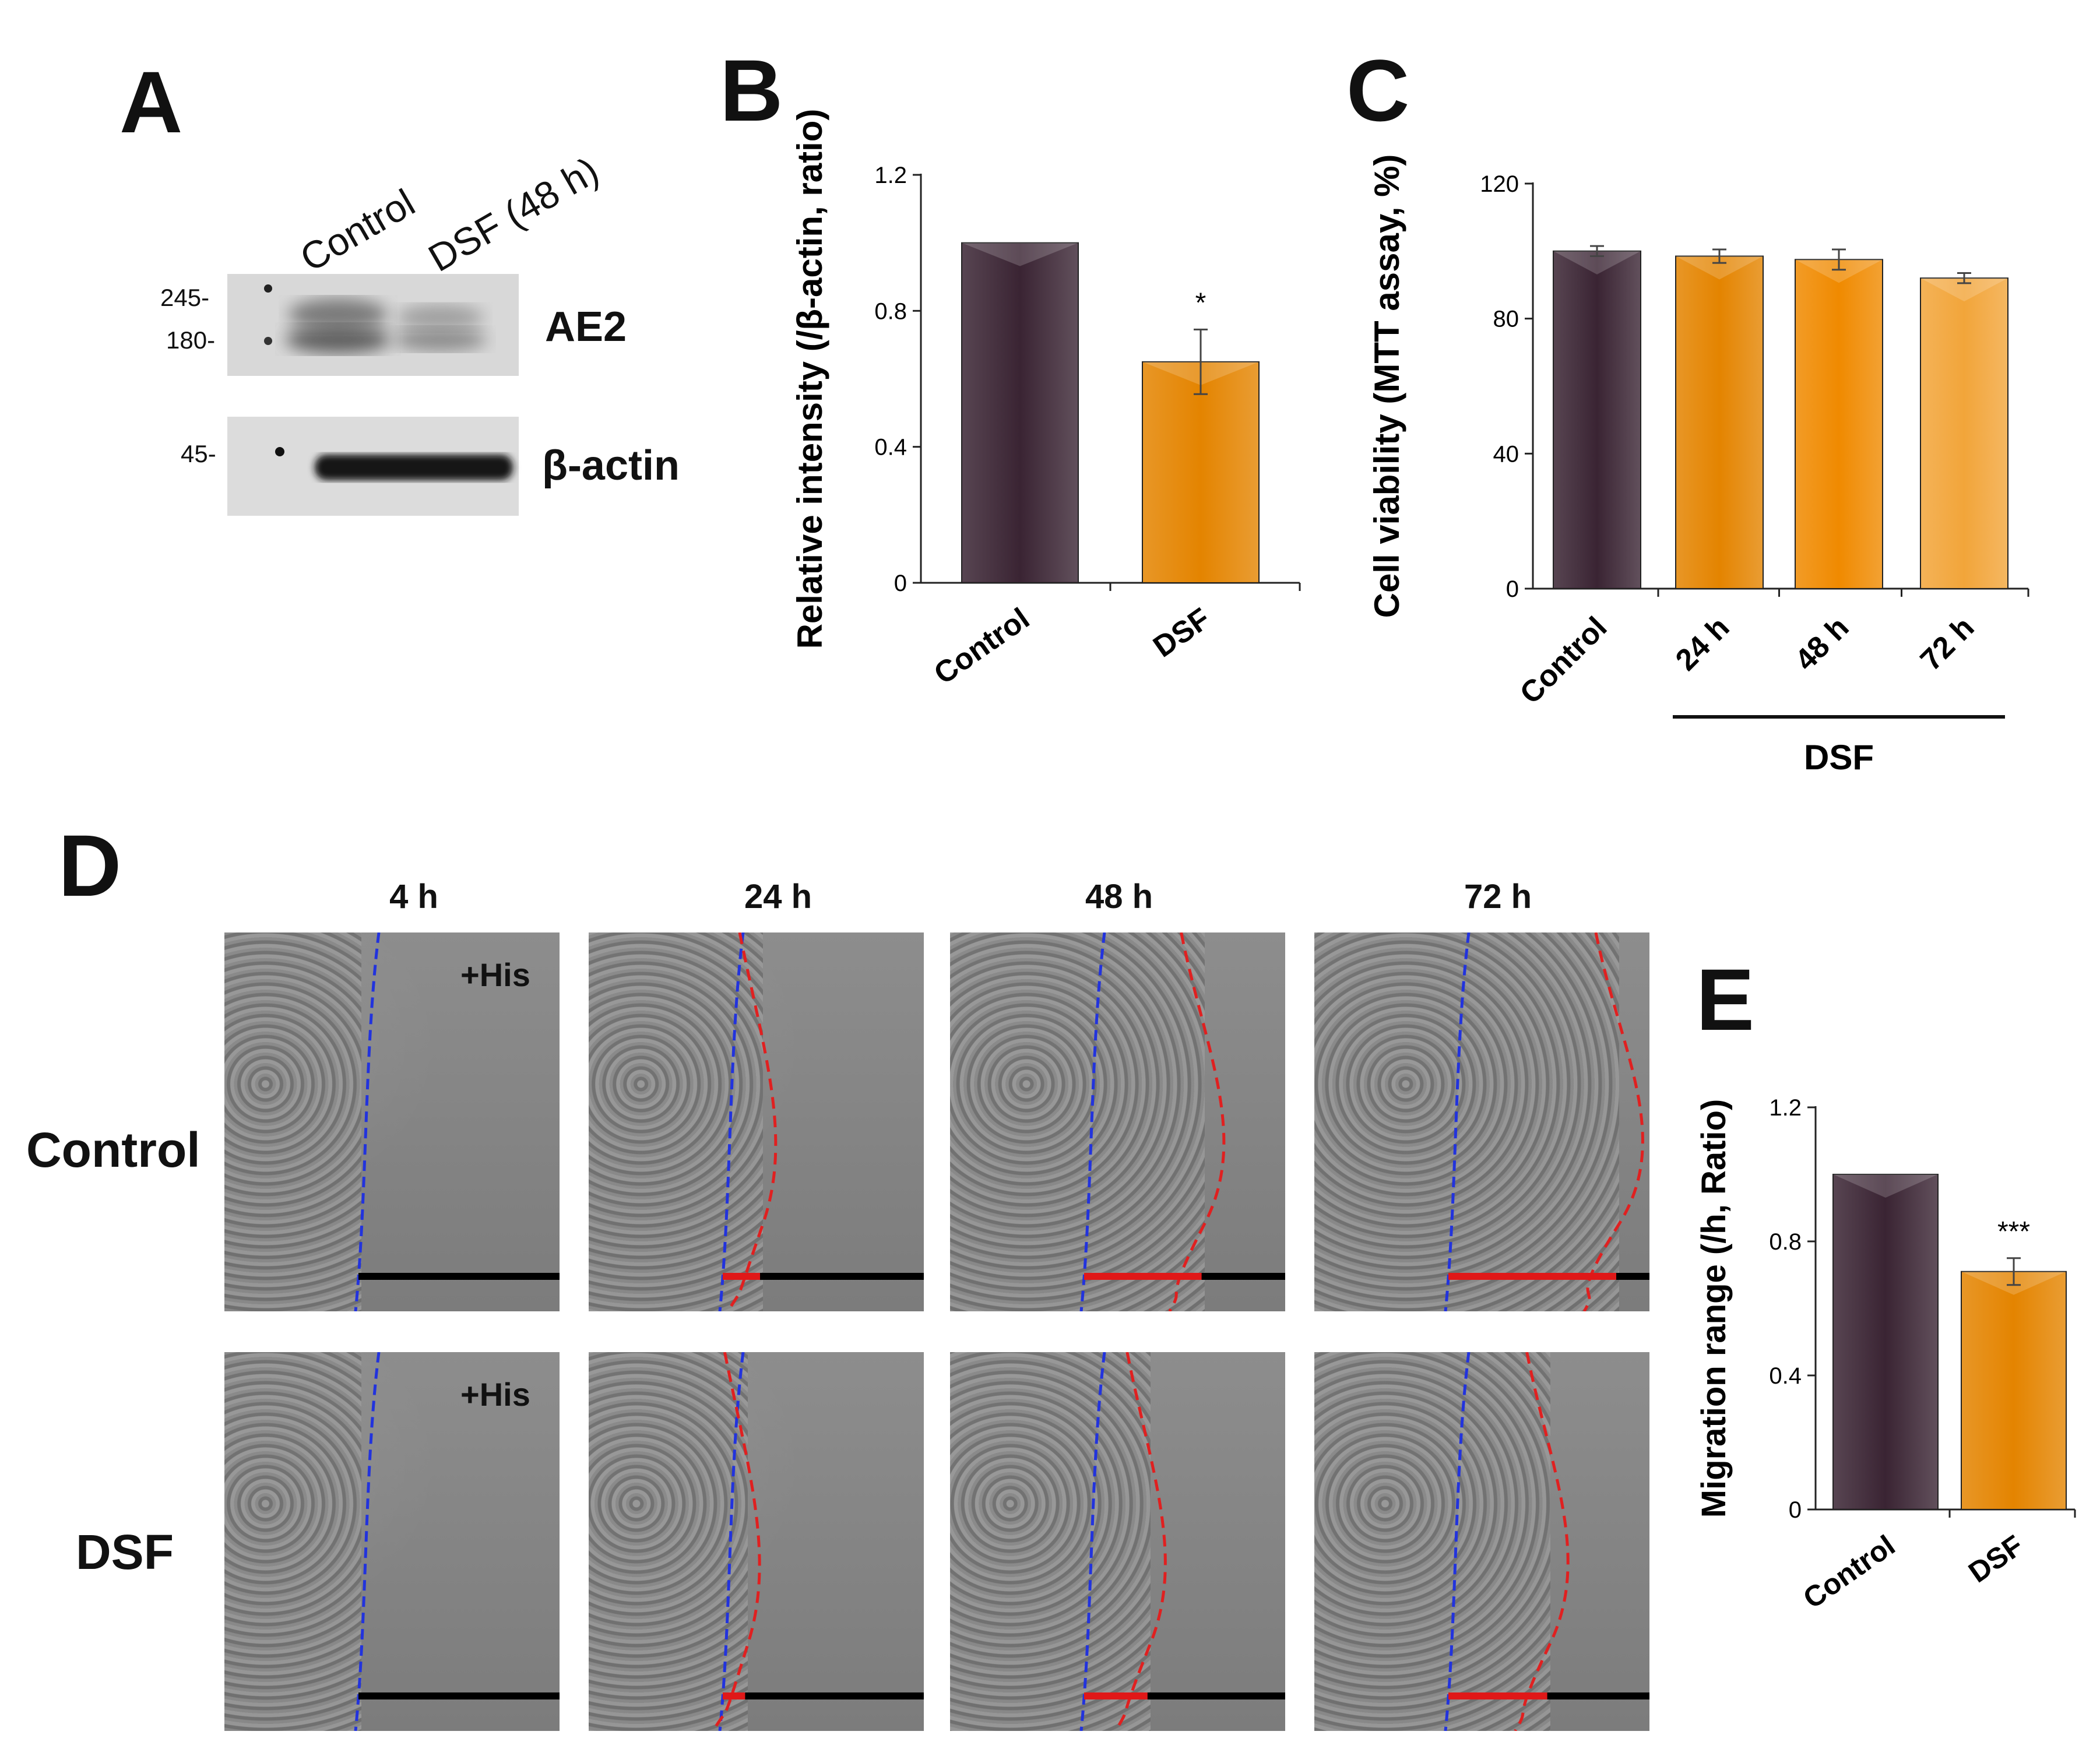 The height and width of the screenshot is (1763, 2100). Describe the element at coordinates (151, 102) in the screenshot. I see `panel-label-a: A` at that location.